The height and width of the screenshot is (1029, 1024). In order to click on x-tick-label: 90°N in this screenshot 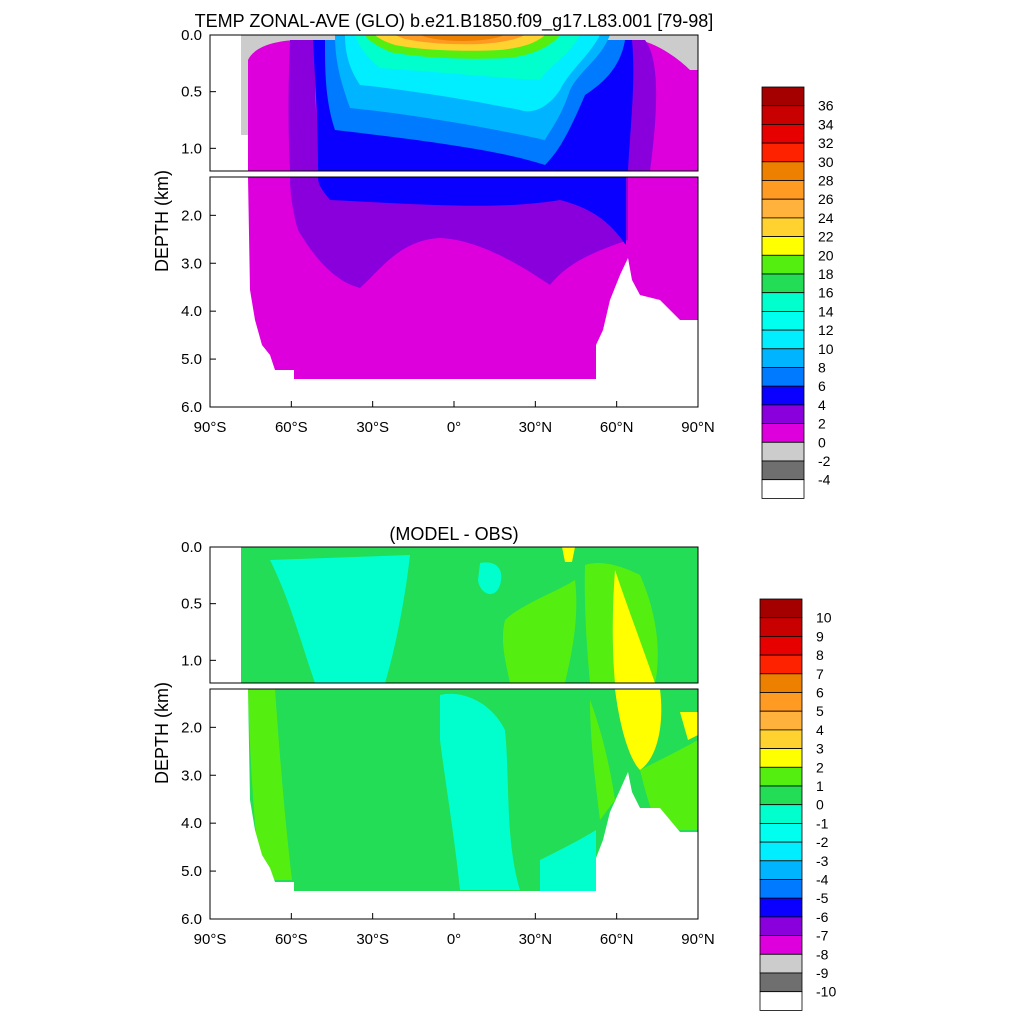, I will do `click(698, 427)`.